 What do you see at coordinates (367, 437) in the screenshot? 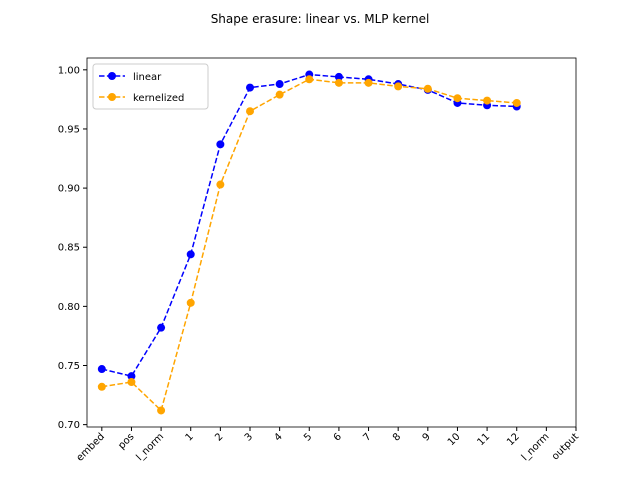
I see `x-tick-label: 7` at bounding box center [367, 437].